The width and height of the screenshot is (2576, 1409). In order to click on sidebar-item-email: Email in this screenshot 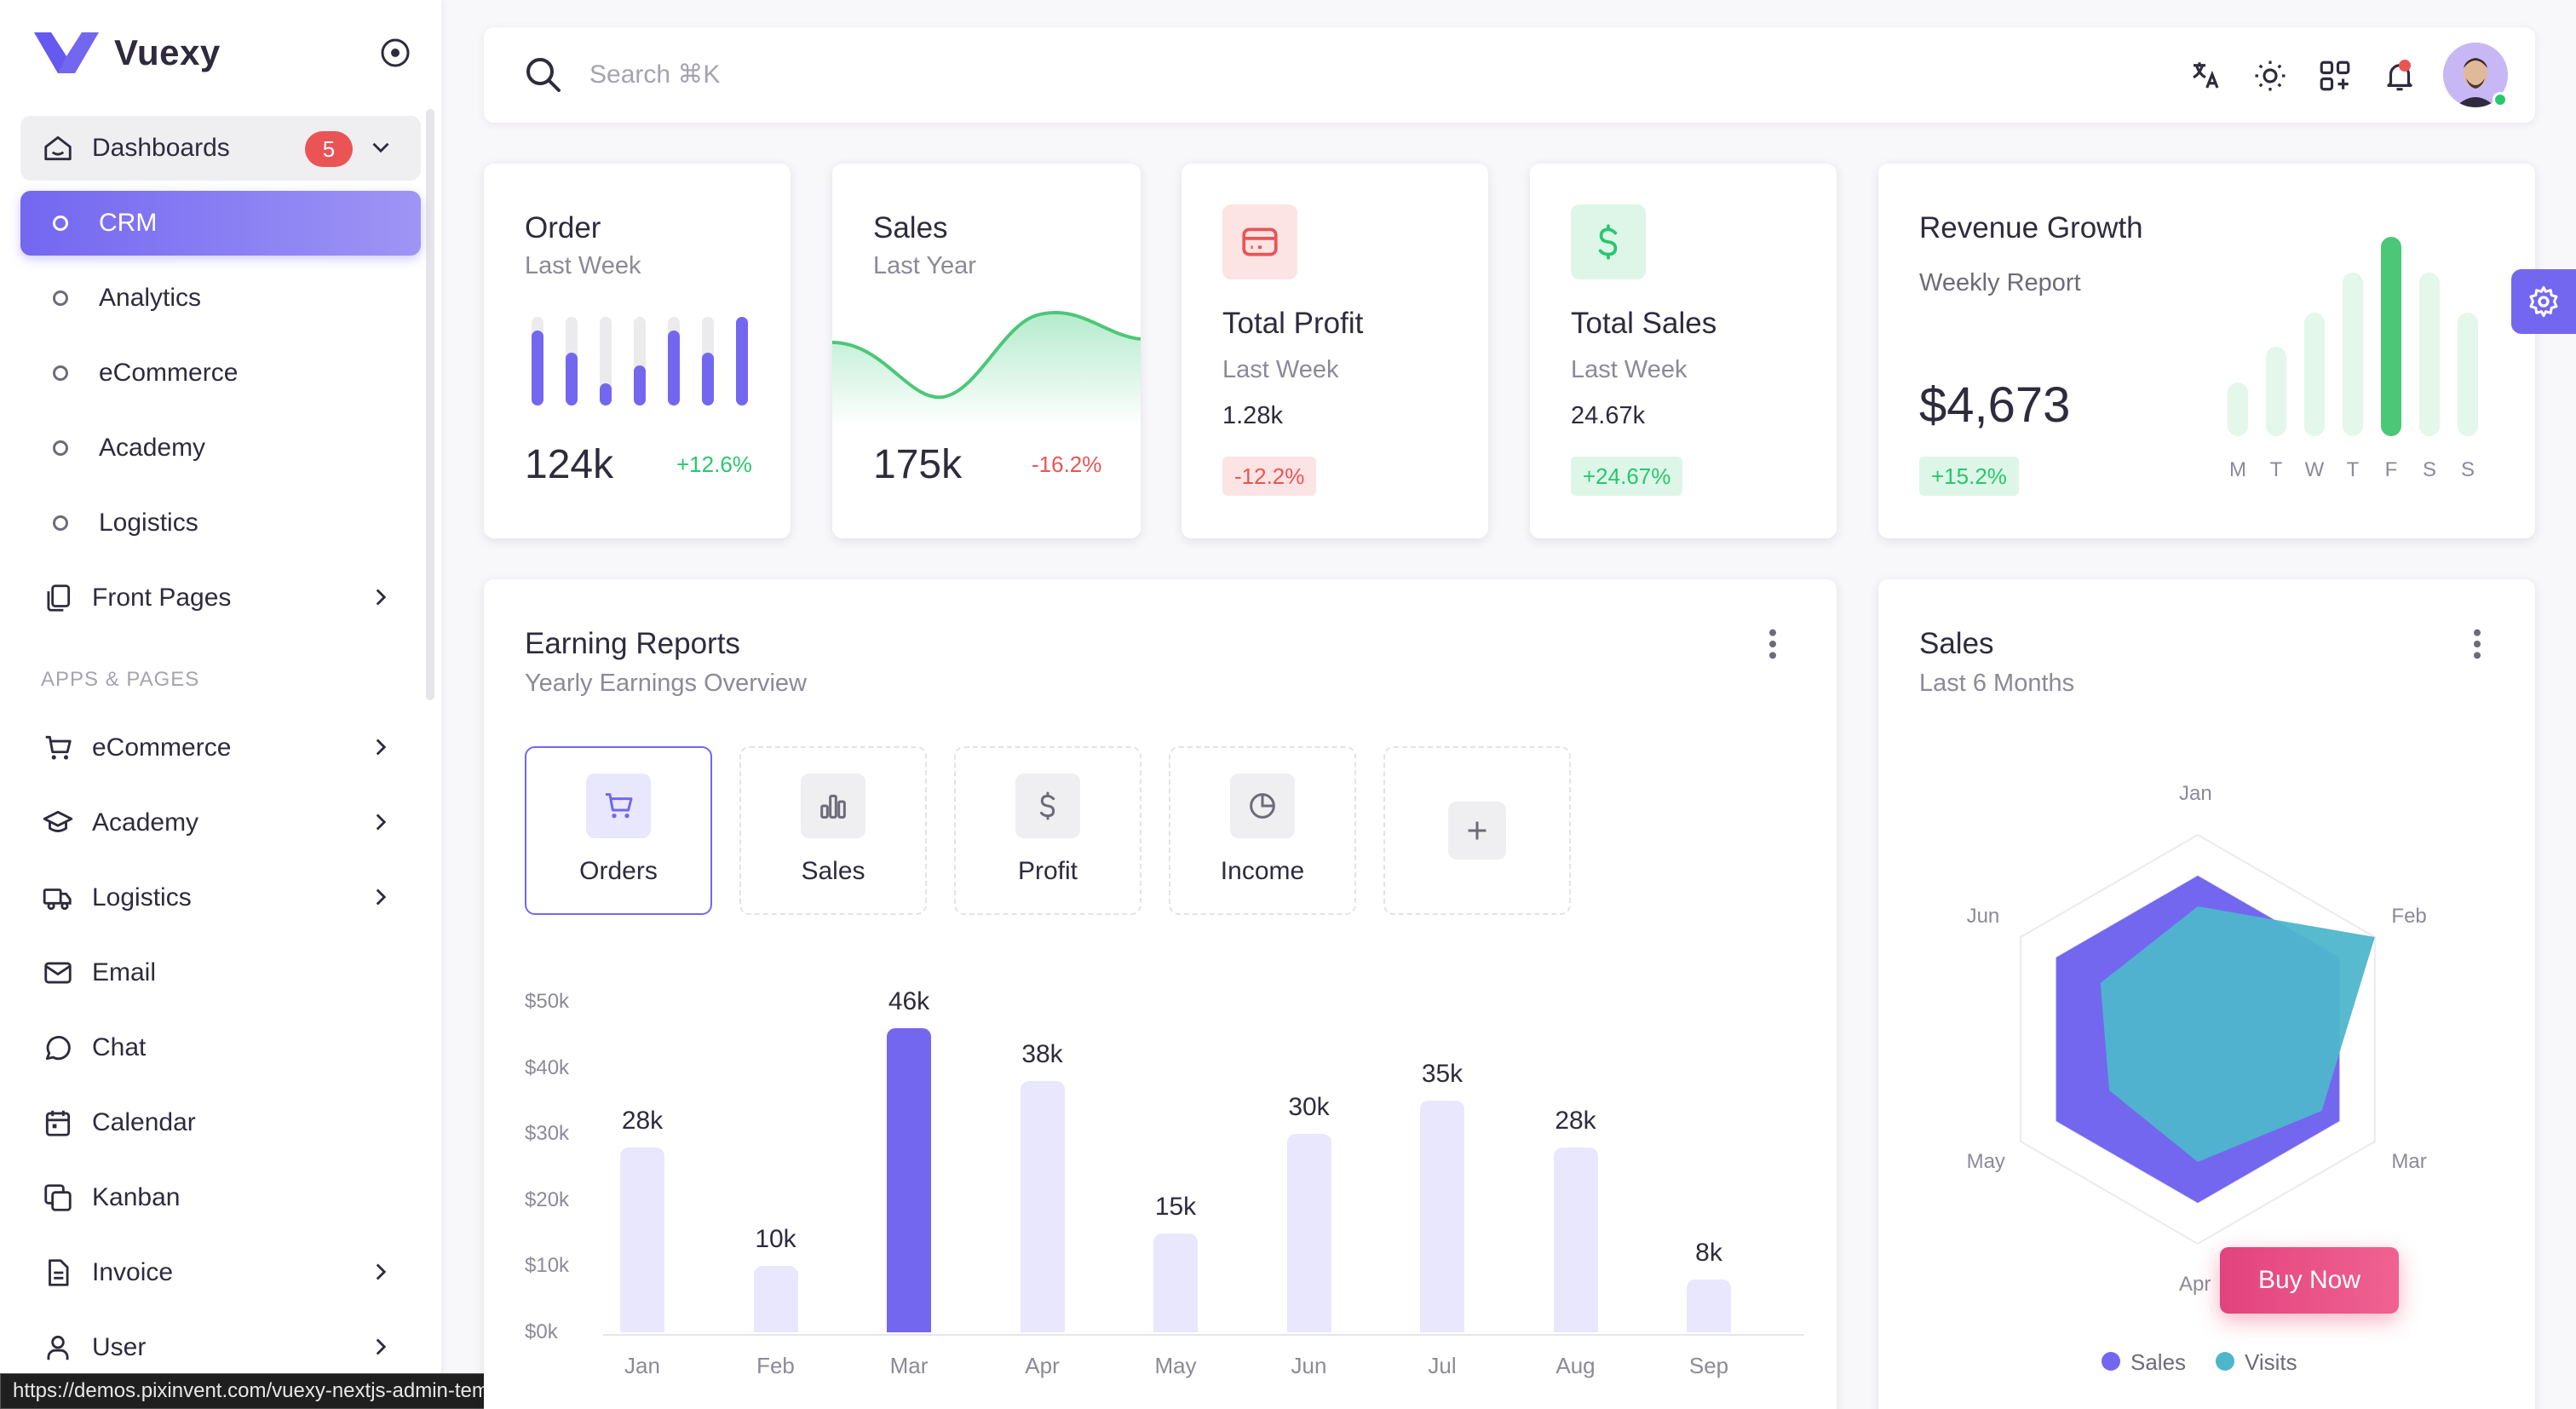, I will do `click(221, 972)`.